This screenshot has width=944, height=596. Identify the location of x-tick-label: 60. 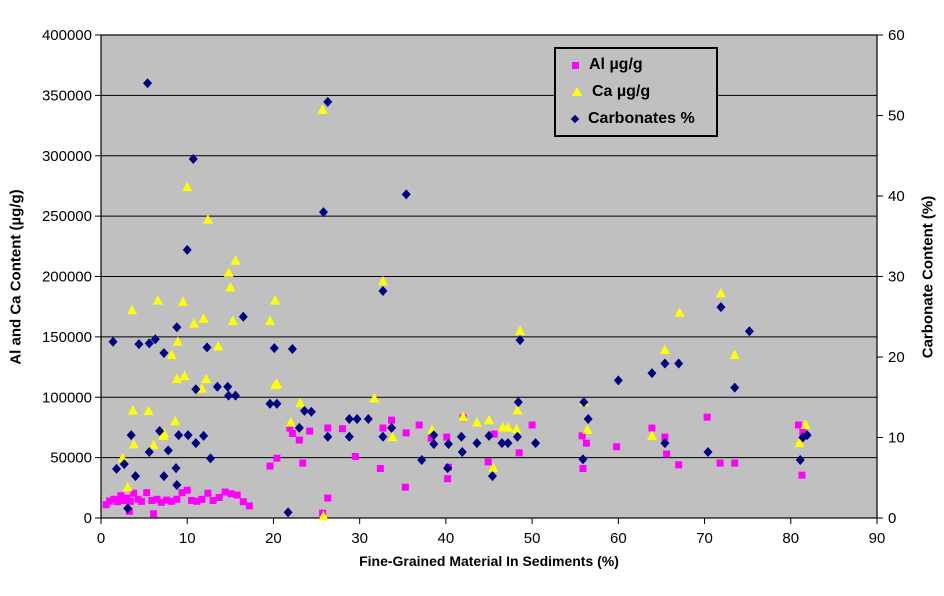
(618, 538).